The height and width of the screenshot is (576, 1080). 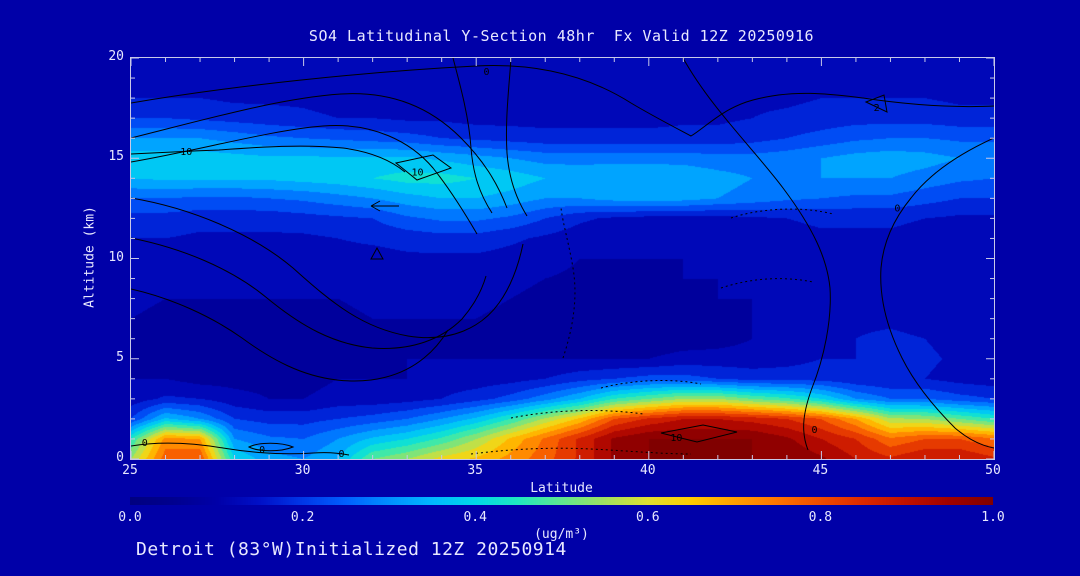 I want to click on x-tick-label: 50, so click(x=993, y=470).